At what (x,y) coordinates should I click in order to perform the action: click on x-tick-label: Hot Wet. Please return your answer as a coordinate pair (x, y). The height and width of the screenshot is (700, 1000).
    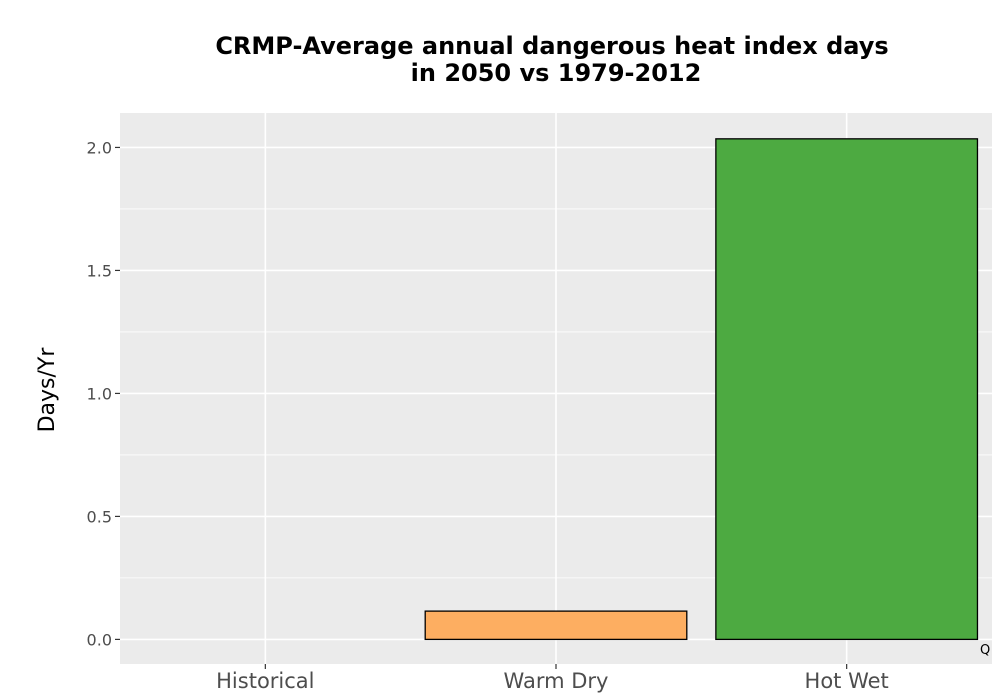
    Looking at the image, I should click on (847, 681).